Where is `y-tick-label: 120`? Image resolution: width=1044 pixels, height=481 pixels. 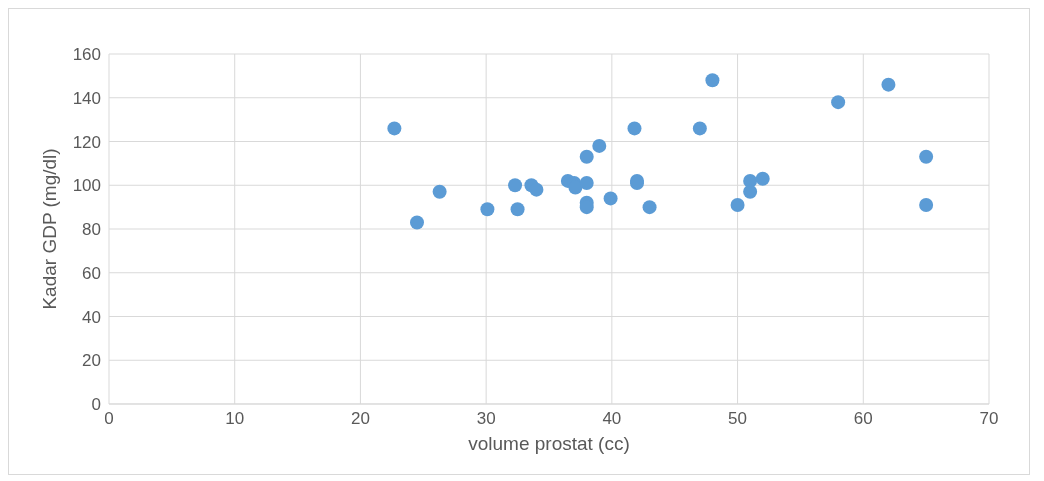
y-tick-label: 120 is located at coordinates (86, 142).